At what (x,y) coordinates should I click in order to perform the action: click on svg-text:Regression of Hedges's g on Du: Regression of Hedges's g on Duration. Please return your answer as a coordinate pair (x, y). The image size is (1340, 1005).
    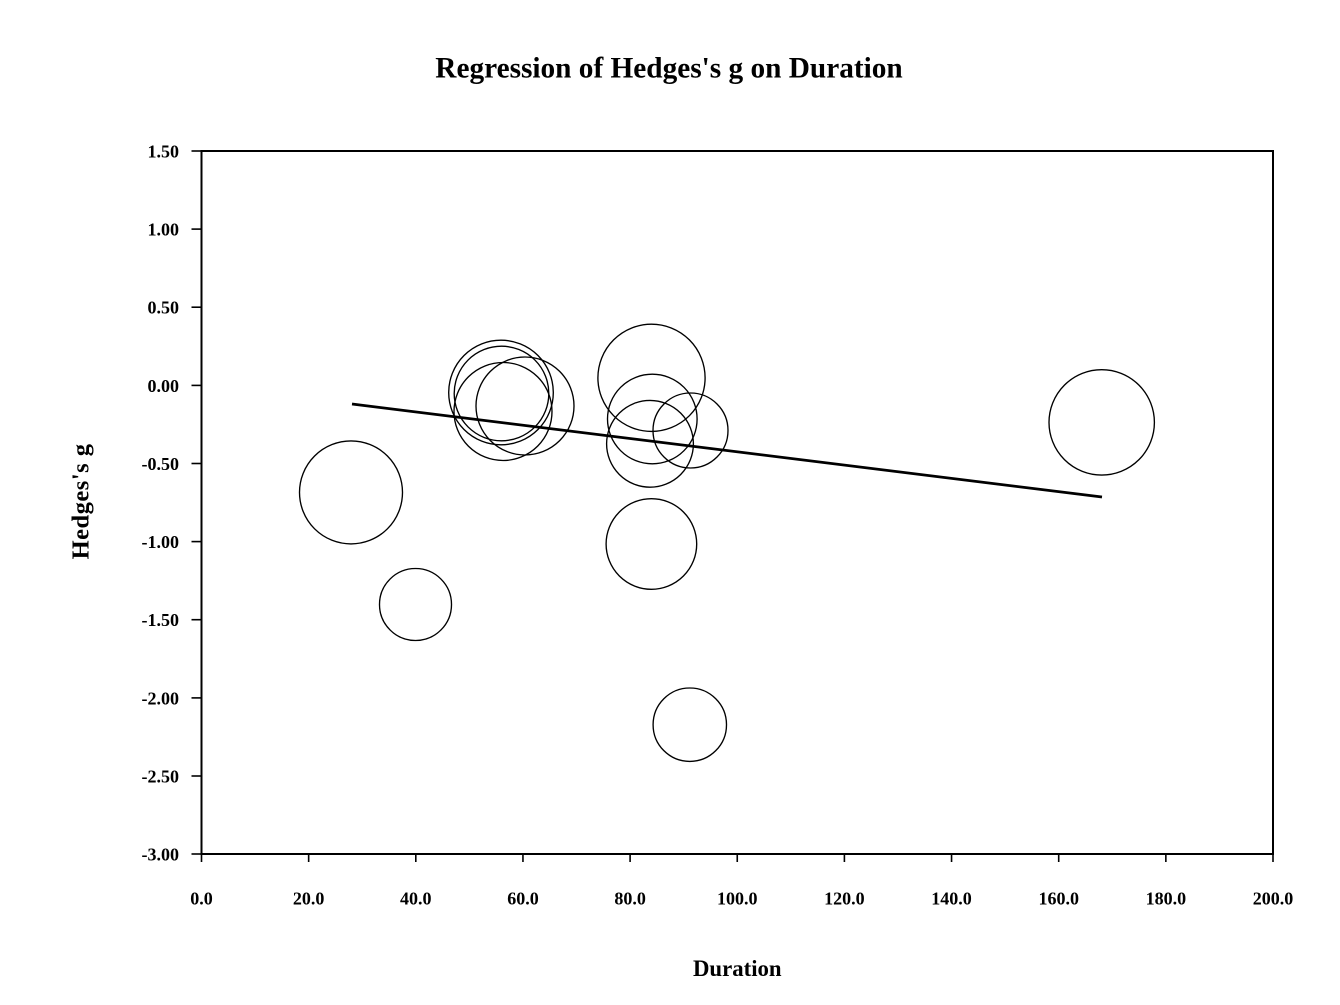
    Looking at the image, I should click on (668, 68).